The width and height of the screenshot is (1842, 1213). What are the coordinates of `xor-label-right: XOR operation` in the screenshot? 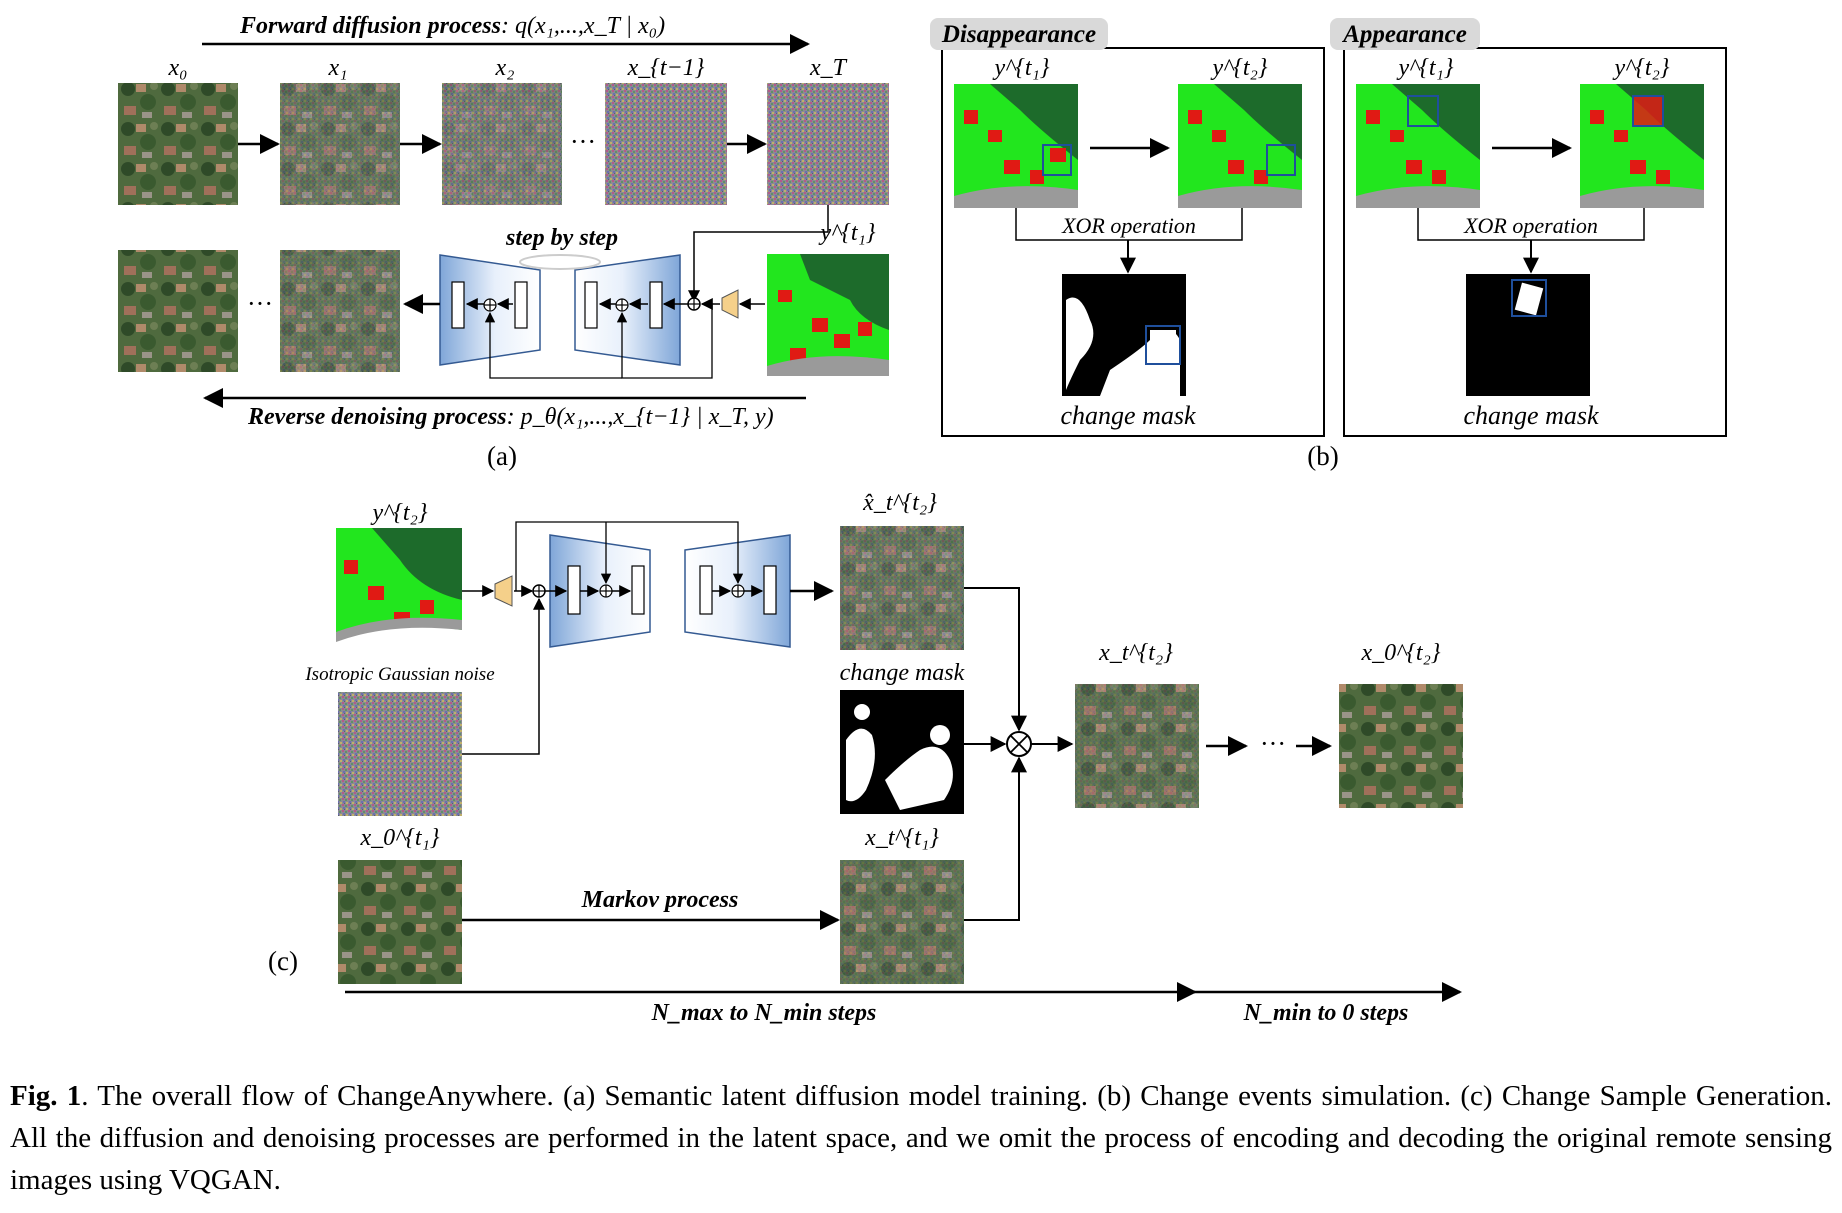 It's located at (1530, 225).